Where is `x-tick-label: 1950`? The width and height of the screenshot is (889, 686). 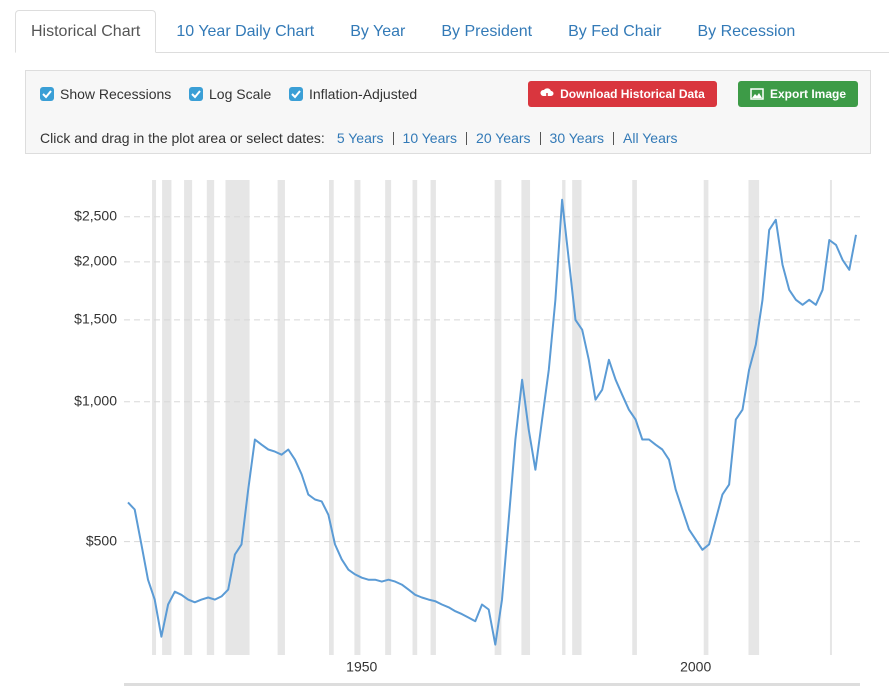
x-tick-label: 1950 is located at coordinates (361, 667).